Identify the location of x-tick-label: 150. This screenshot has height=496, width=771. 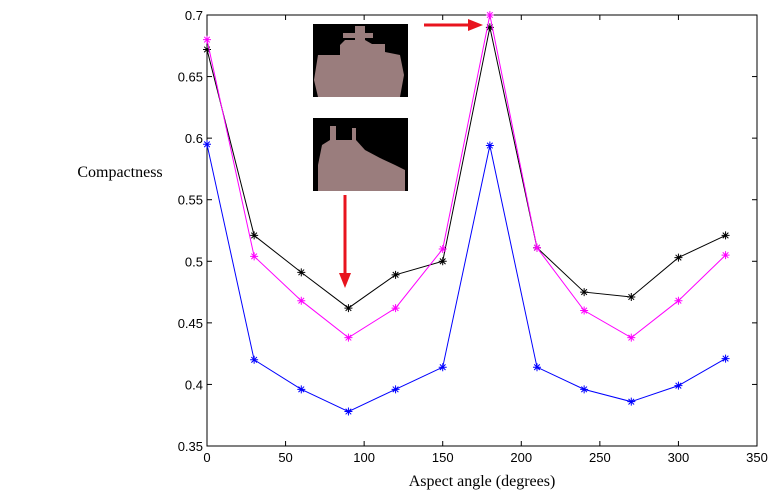
(443, 457).